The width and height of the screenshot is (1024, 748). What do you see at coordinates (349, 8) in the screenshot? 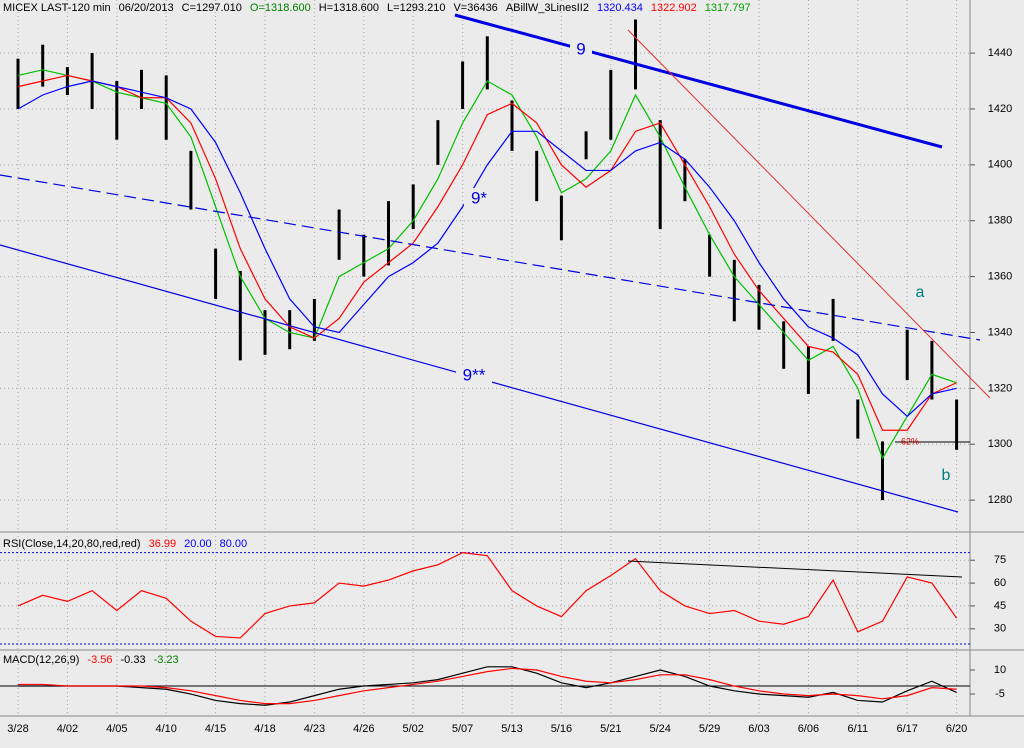
I see `header-text: H=1318.600` at bounding box center [349, 8].